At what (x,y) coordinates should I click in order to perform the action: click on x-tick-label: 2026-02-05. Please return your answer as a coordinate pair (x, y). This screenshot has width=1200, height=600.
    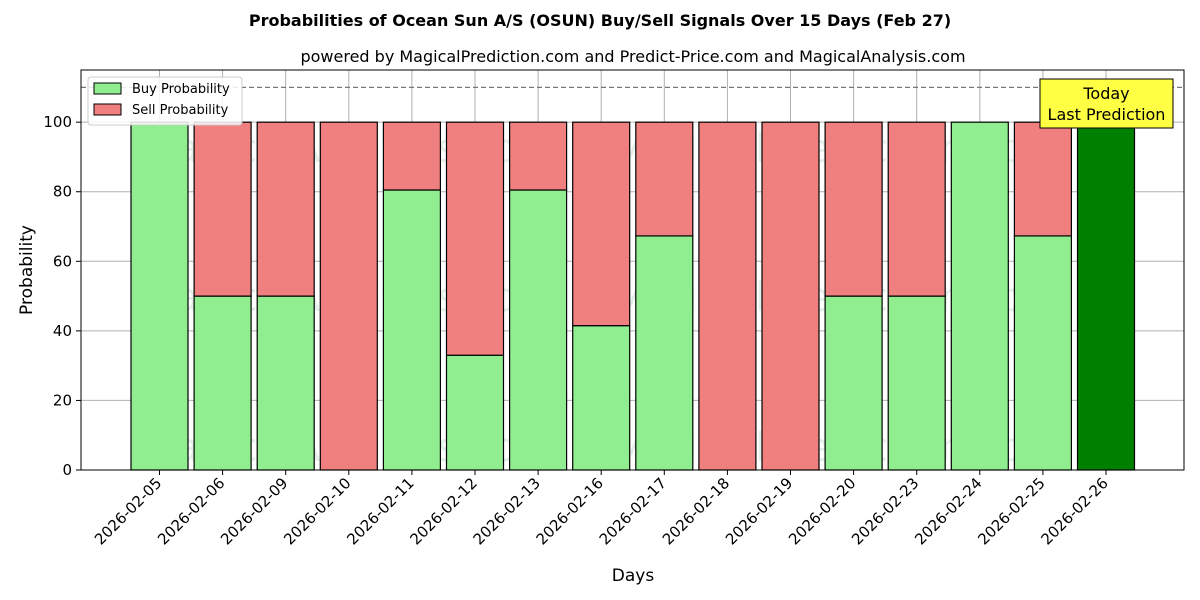
    Looking at the image, I should click on (128, 511).